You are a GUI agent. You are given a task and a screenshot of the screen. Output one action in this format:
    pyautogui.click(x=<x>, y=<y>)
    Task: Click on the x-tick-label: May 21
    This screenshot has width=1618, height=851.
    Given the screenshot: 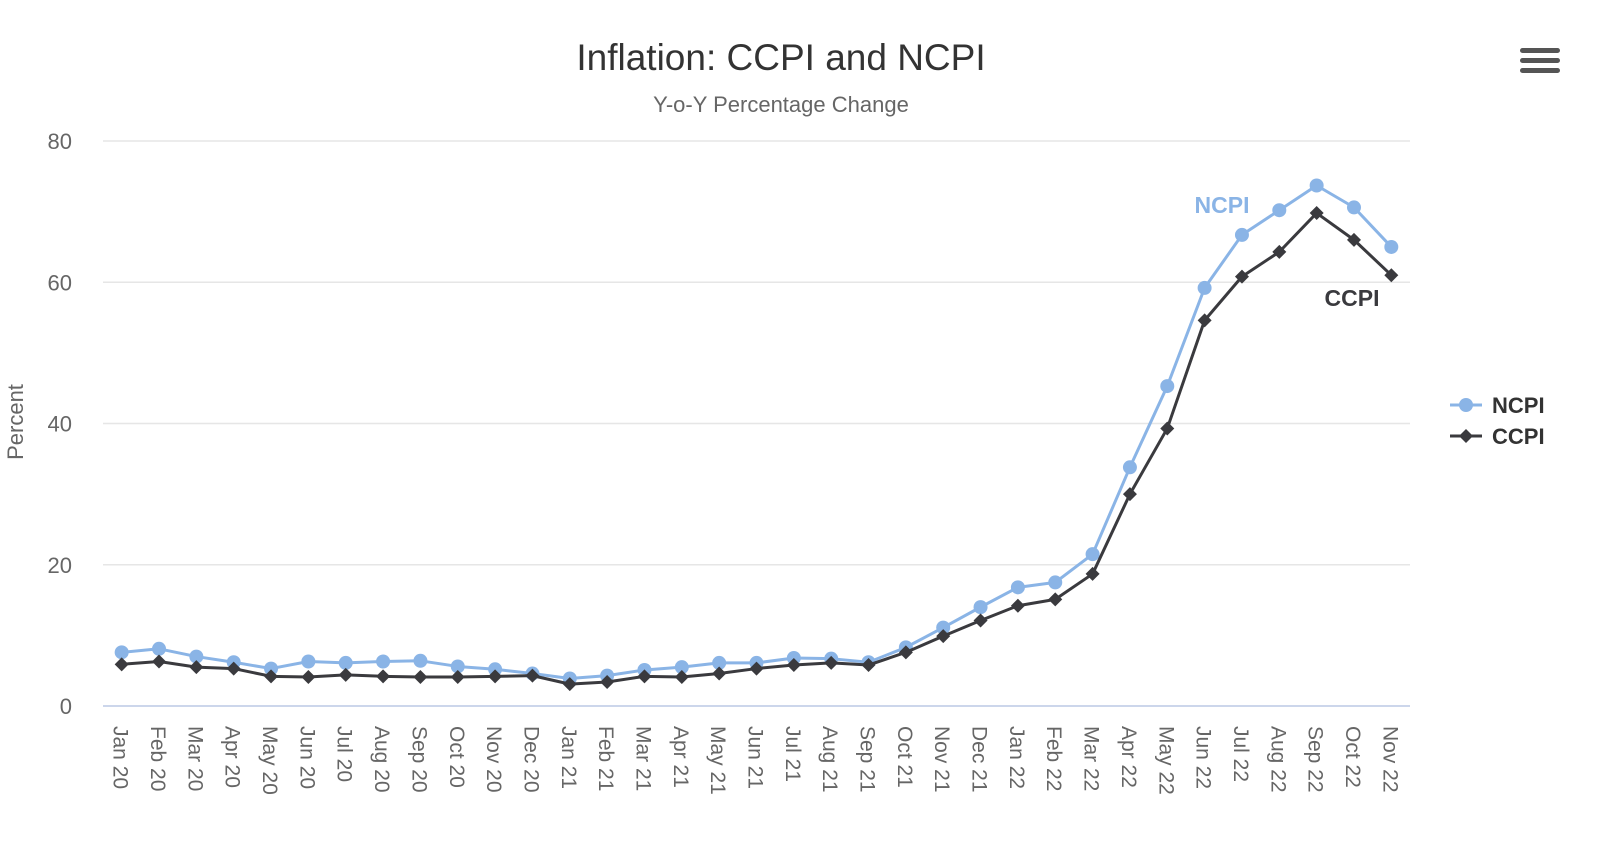 What is the action you would take?
    pyautogui.click(x=717, y=760)
    